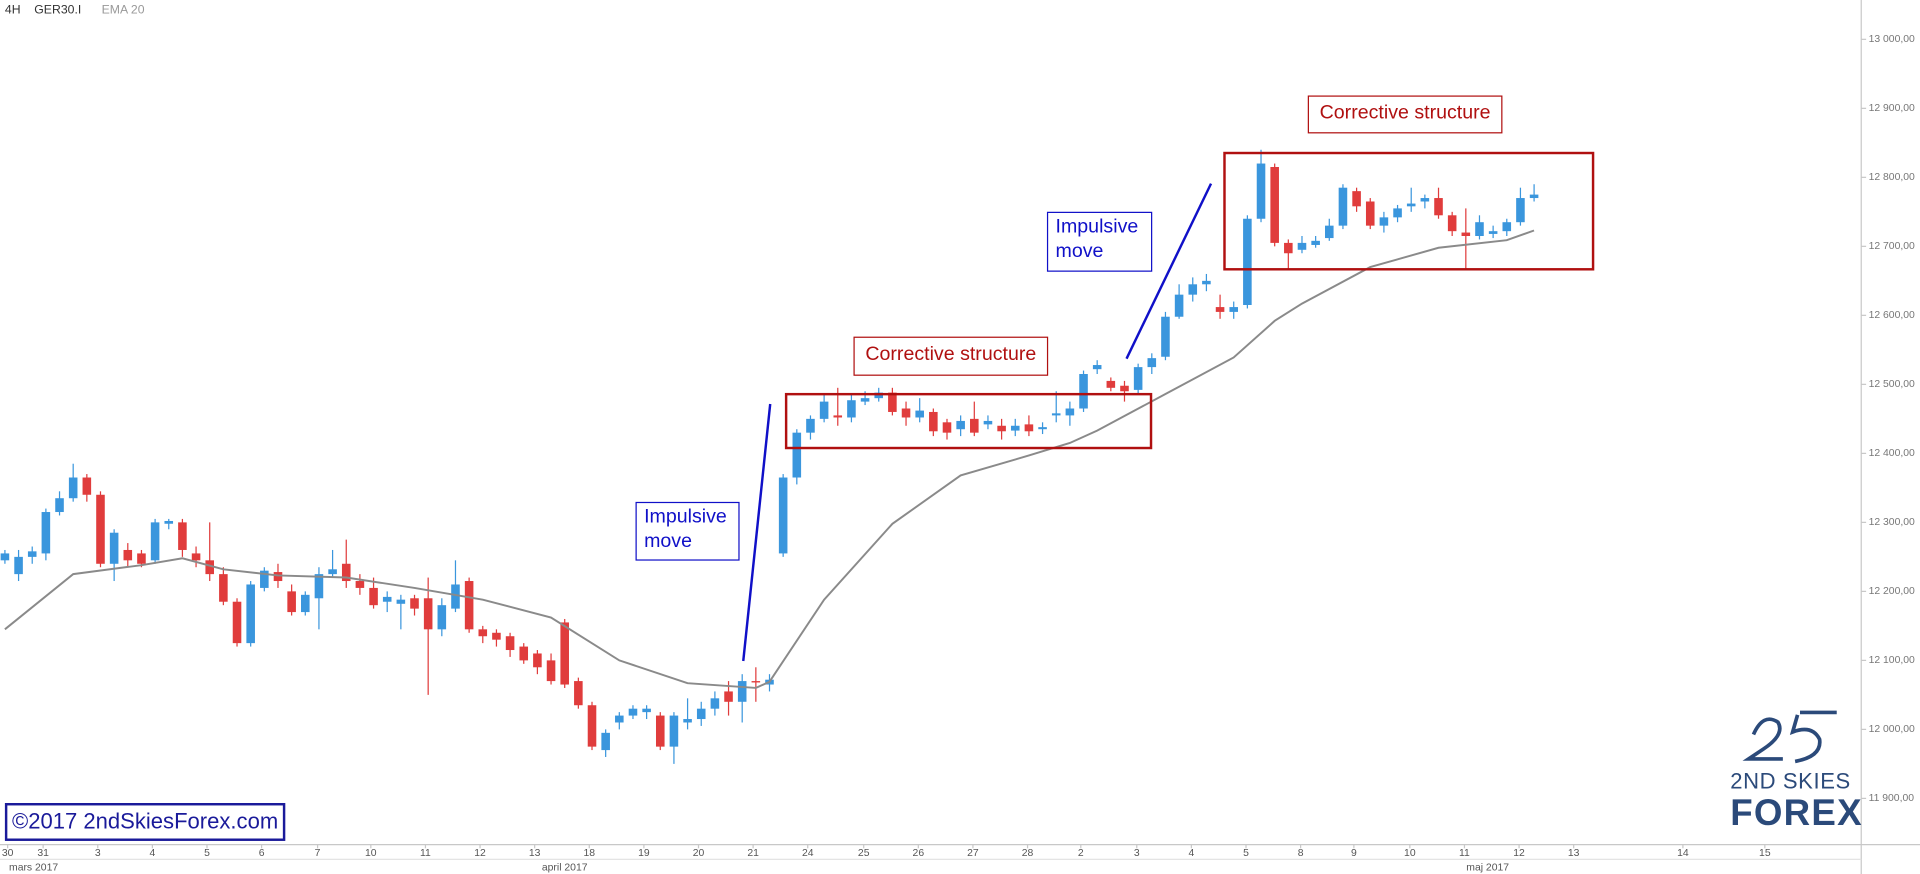 The width and height of the screenshot is (1920, 874). What do you see at coordinates (1574, 853) in the screenshot?
I see `x-tick-label: 13` at bounding box center [1574, 853].